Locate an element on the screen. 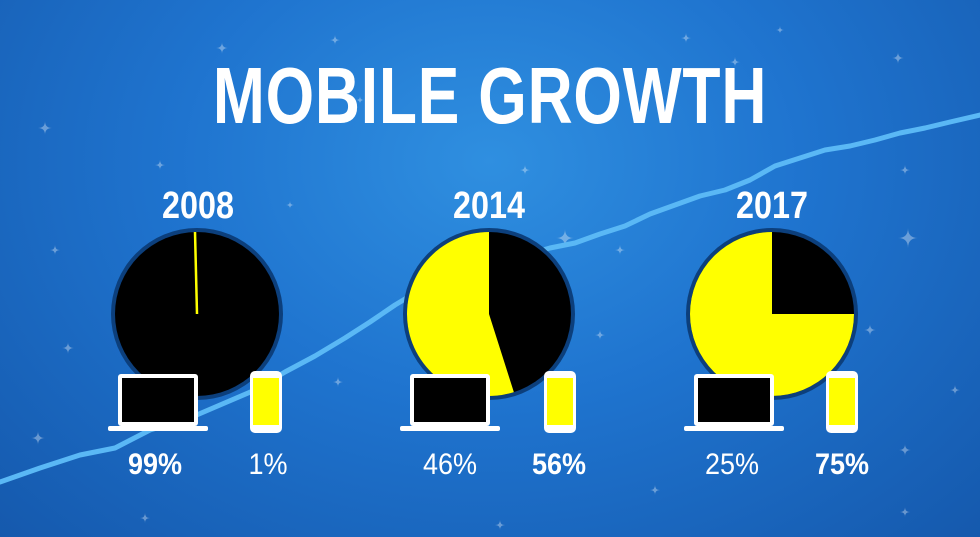 The height and width of the screenshot is (537, 980). pie-2017 is located at coordinates (772, 314).